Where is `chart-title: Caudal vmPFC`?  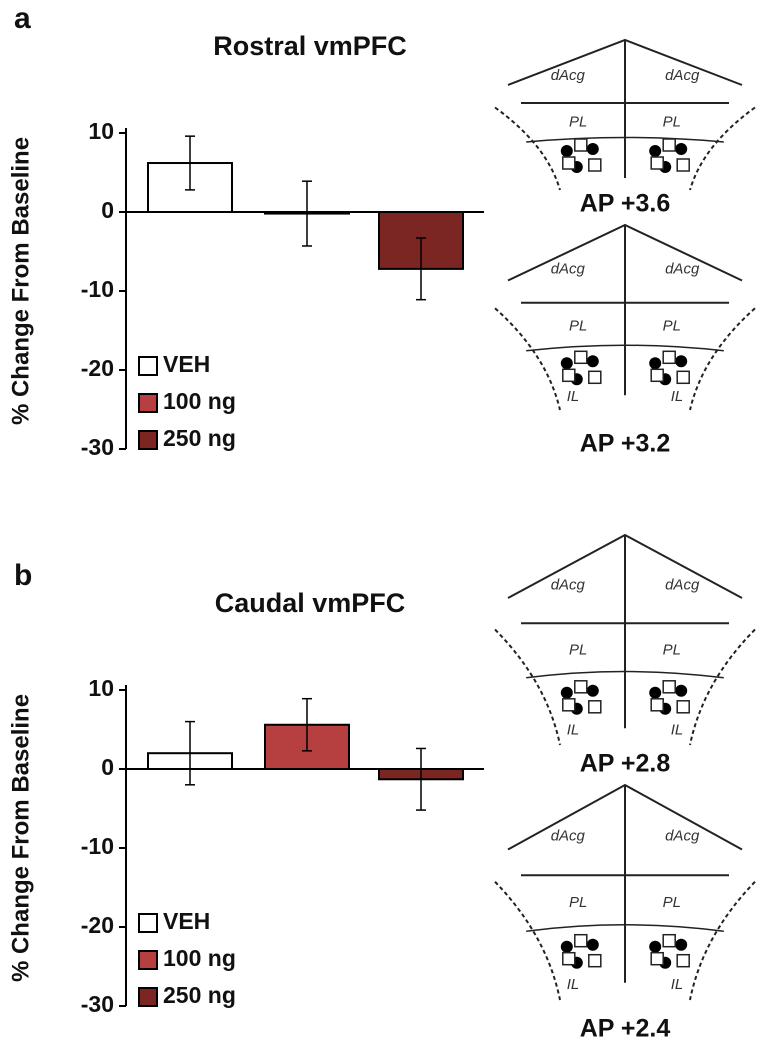
chart-title: Caudal vmPFC is located at coordinates (310, 603).